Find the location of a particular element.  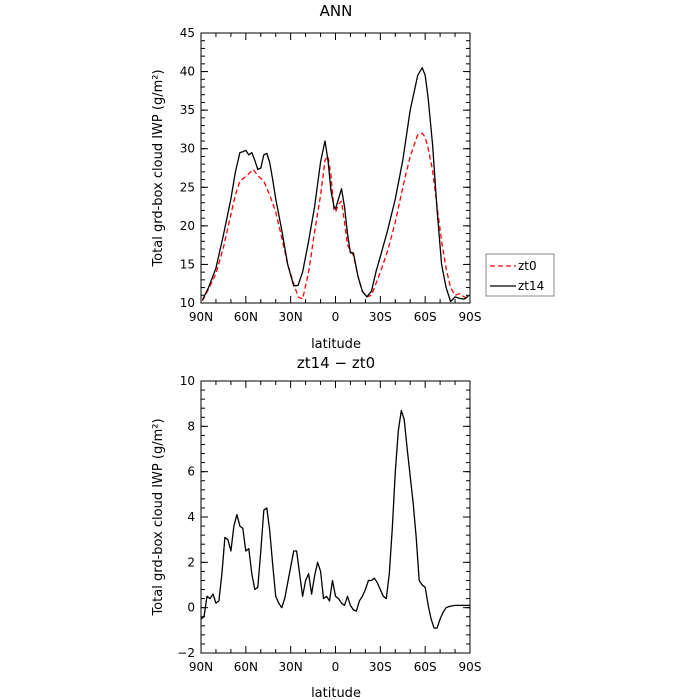

y-tick-label: 45 is located at coordinates (187, 33).